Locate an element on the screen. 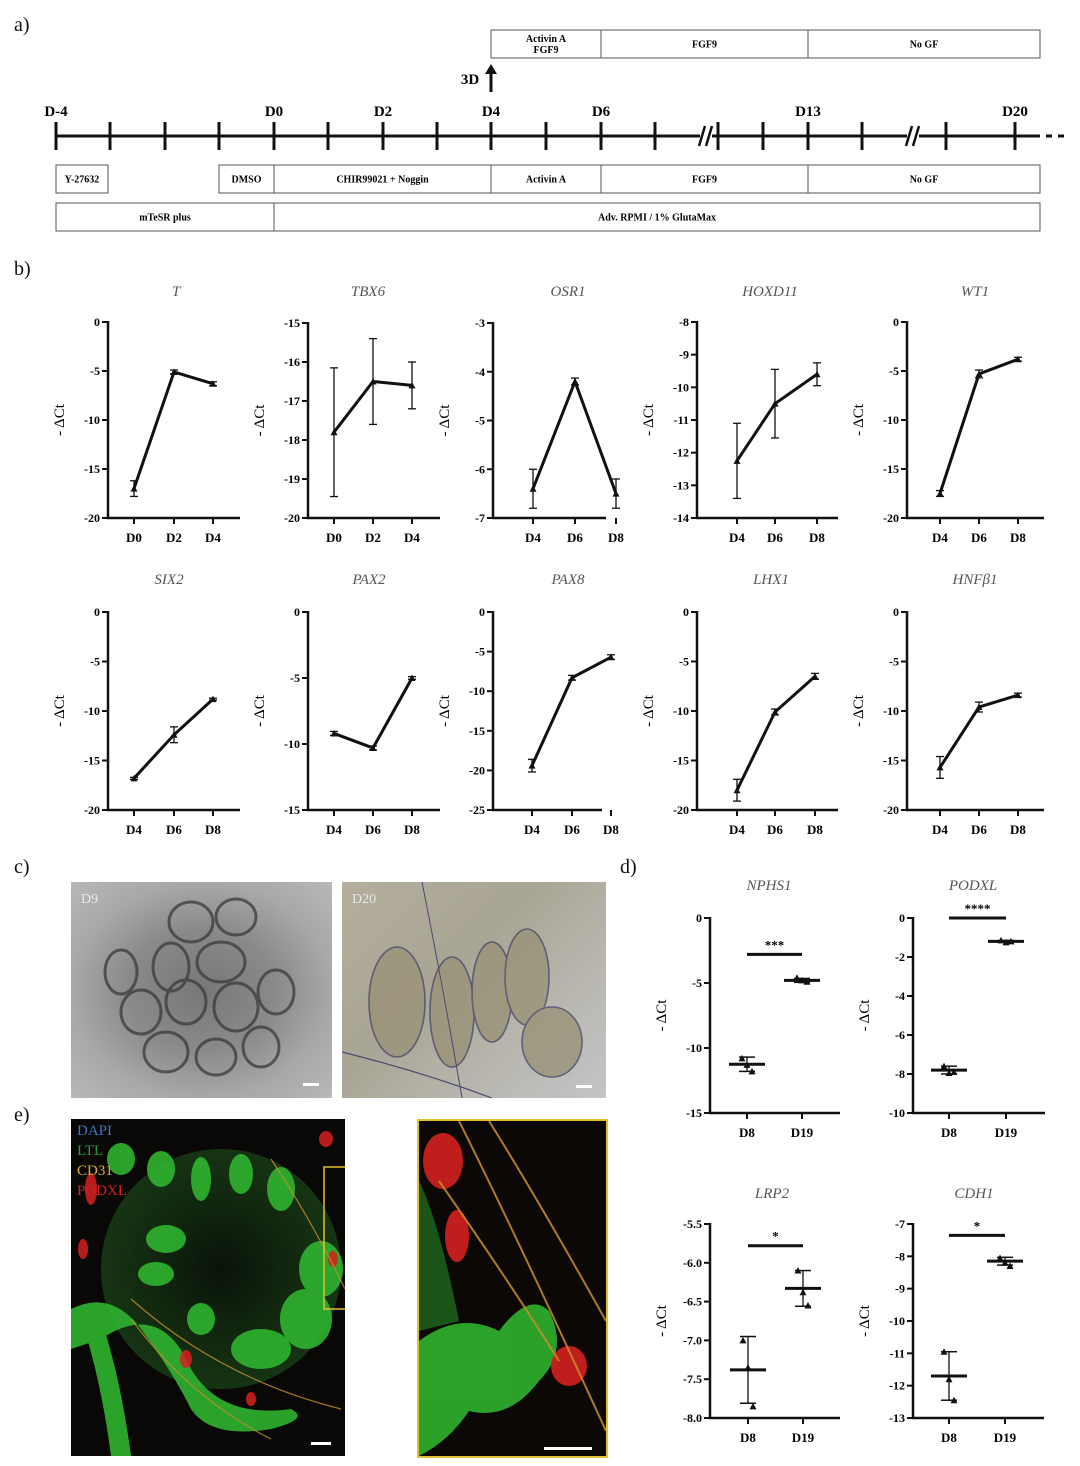  y-tick-label: -9 is located at coordinates (900, 1289).